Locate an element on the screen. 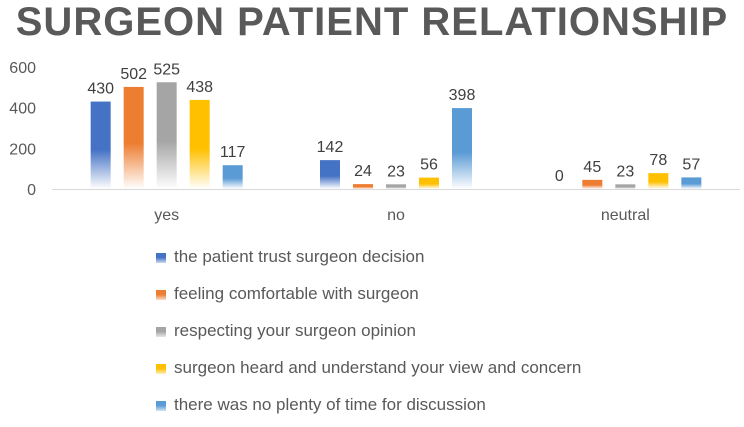  chart-title: SURGEON PATIENT RELATIONSHIP is located at coordinates (372, 22).